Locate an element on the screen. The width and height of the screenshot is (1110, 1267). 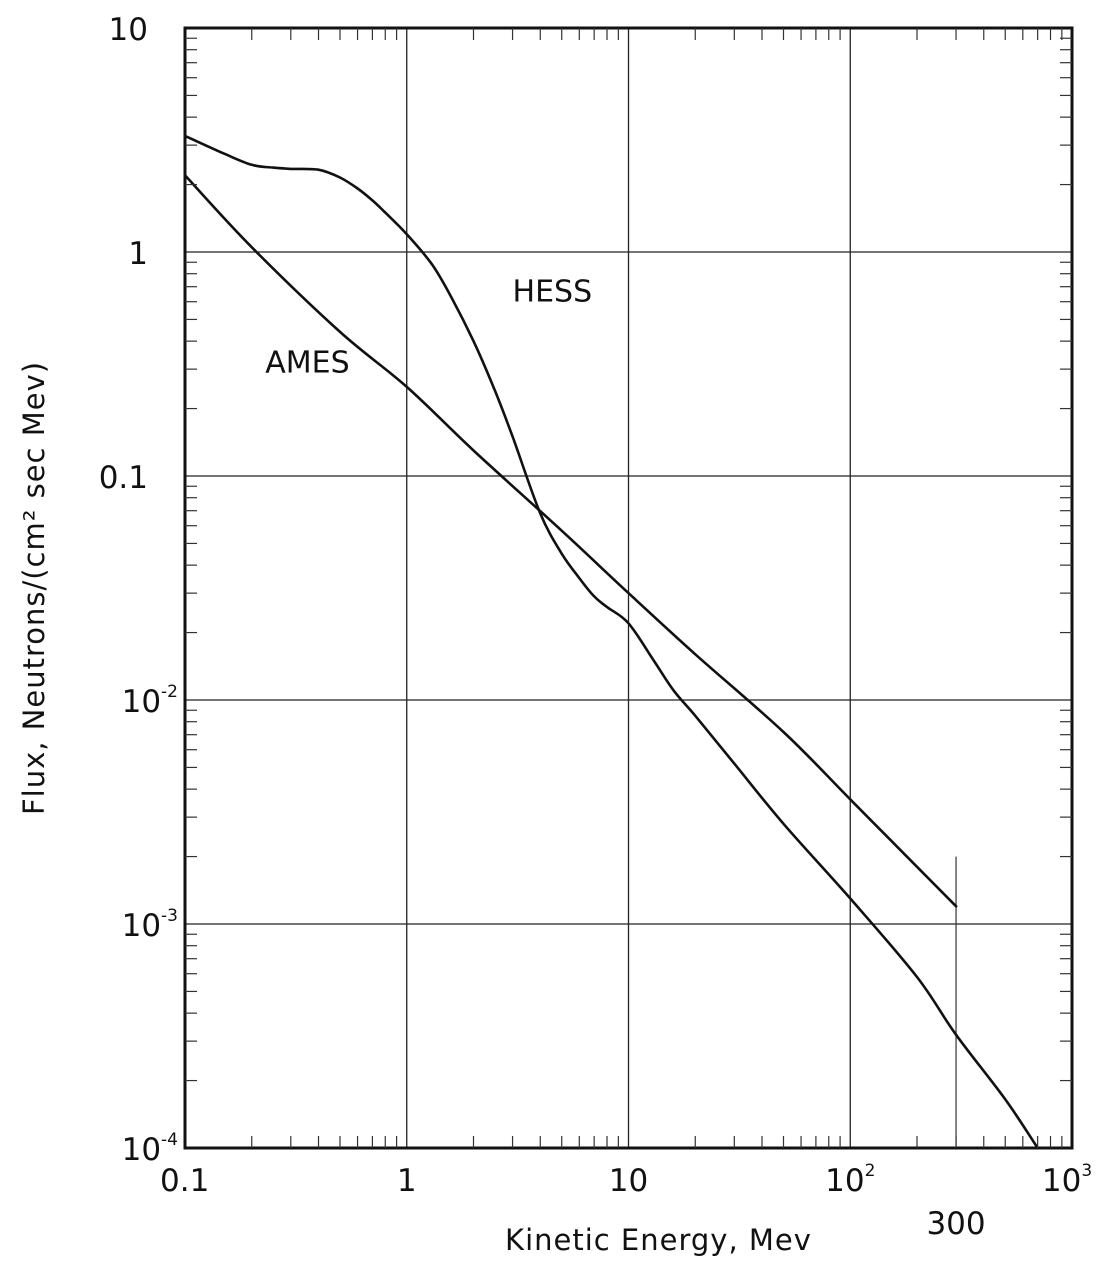
y-tick-label: 0.1 is located at coordinates (123, 478).